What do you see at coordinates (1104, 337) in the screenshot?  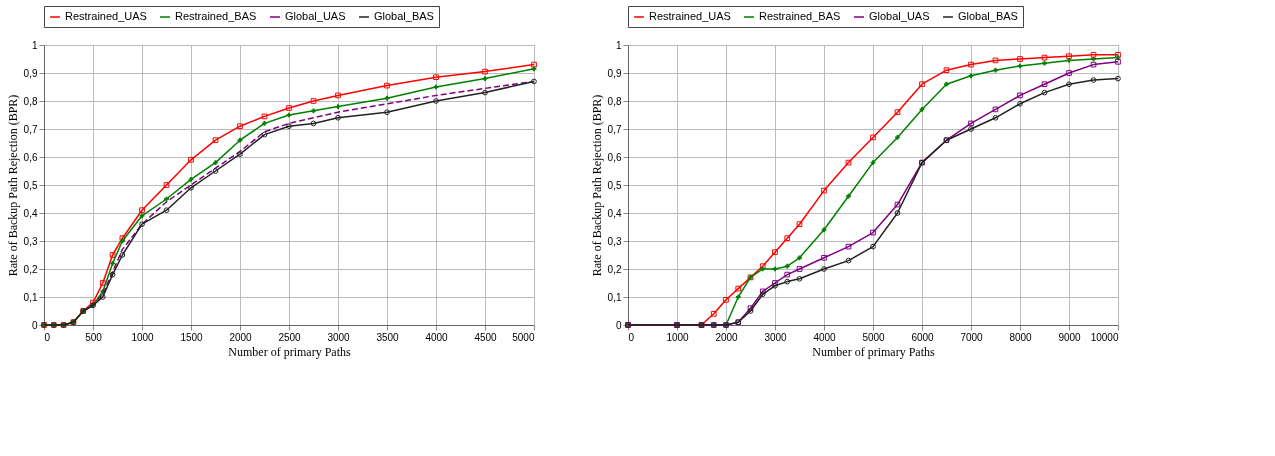 I see `x-tick-label: 10000` at bounding box center [1104, 337].